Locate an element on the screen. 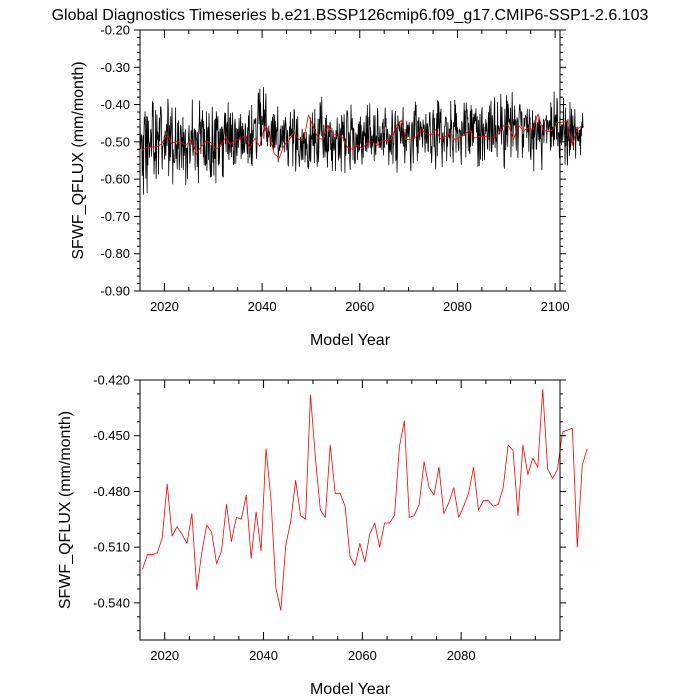 This screenshot has height=700, width=700. chart1-y-tick-label: -0.50 is located at coordinates (115, 141).